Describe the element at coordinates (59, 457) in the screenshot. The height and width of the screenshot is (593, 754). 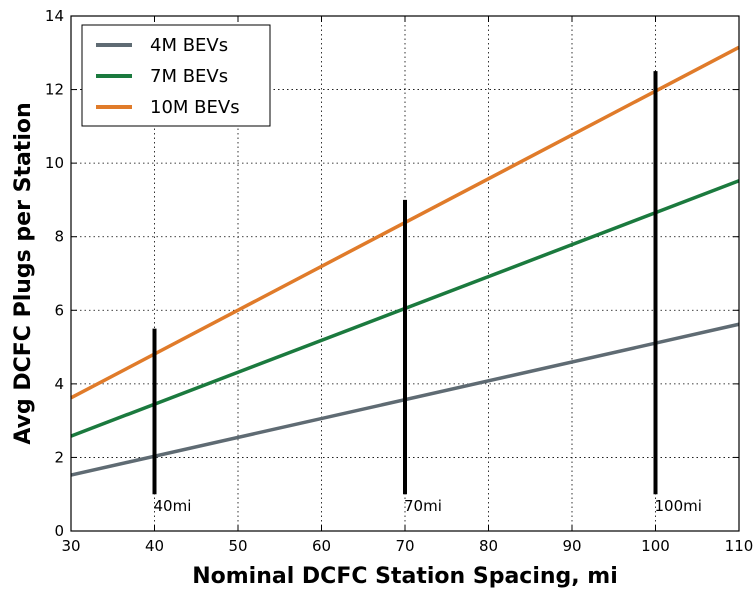
I see `y-tick-label: 2` at that location.